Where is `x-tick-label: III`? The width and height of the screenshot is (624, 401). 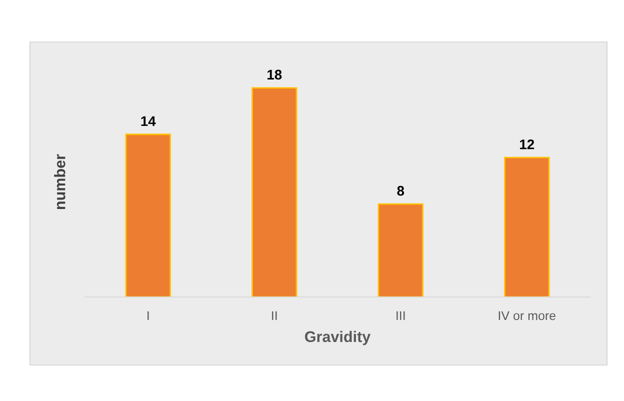
x-tick-label: III is located at coordinates (400, 315).